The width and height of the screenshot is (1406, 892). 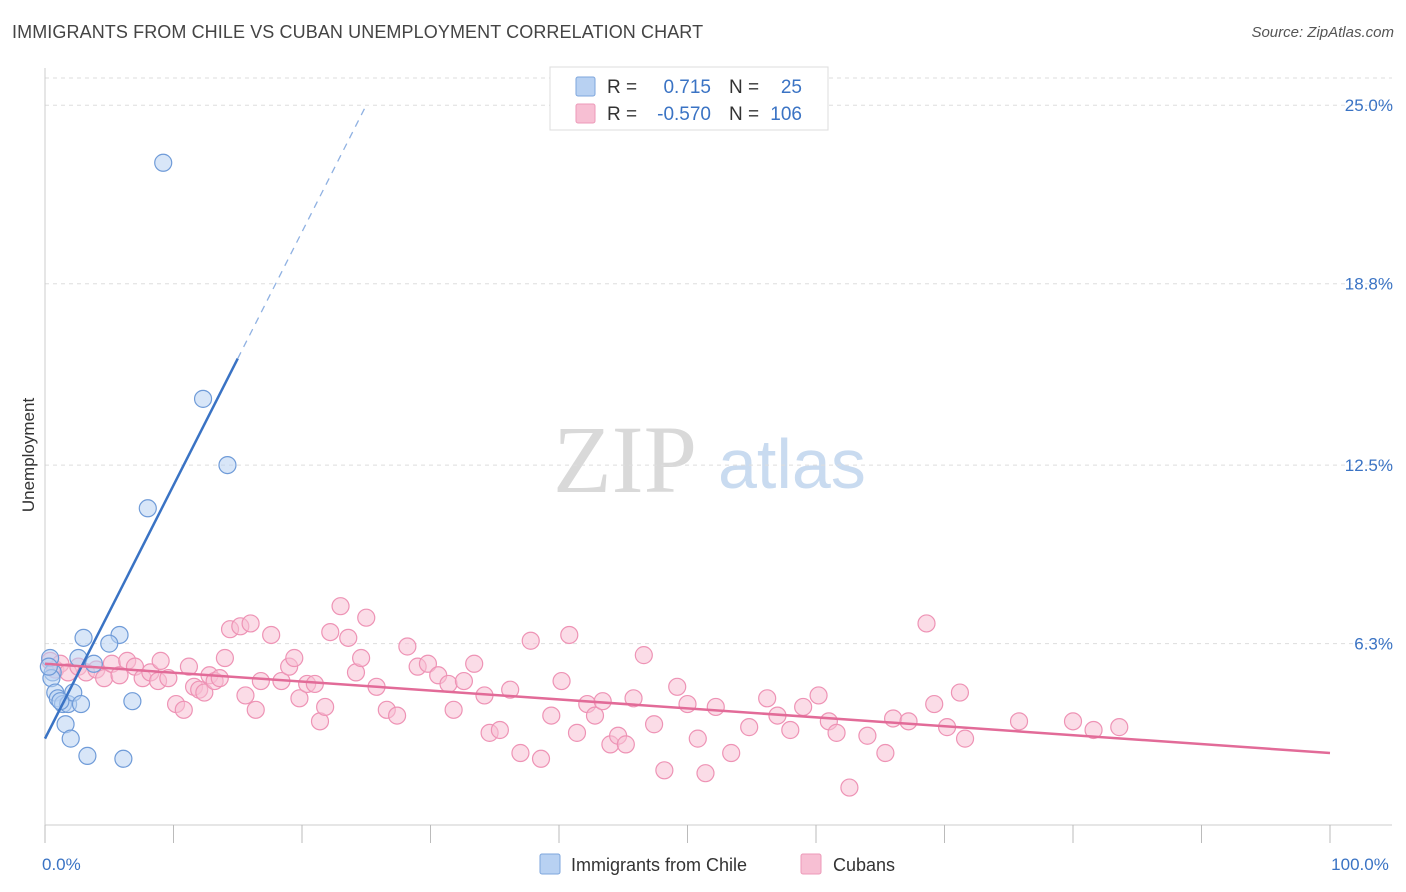 I want to click on y-tick-label: 6.3%, so click(x=1373, y=644).